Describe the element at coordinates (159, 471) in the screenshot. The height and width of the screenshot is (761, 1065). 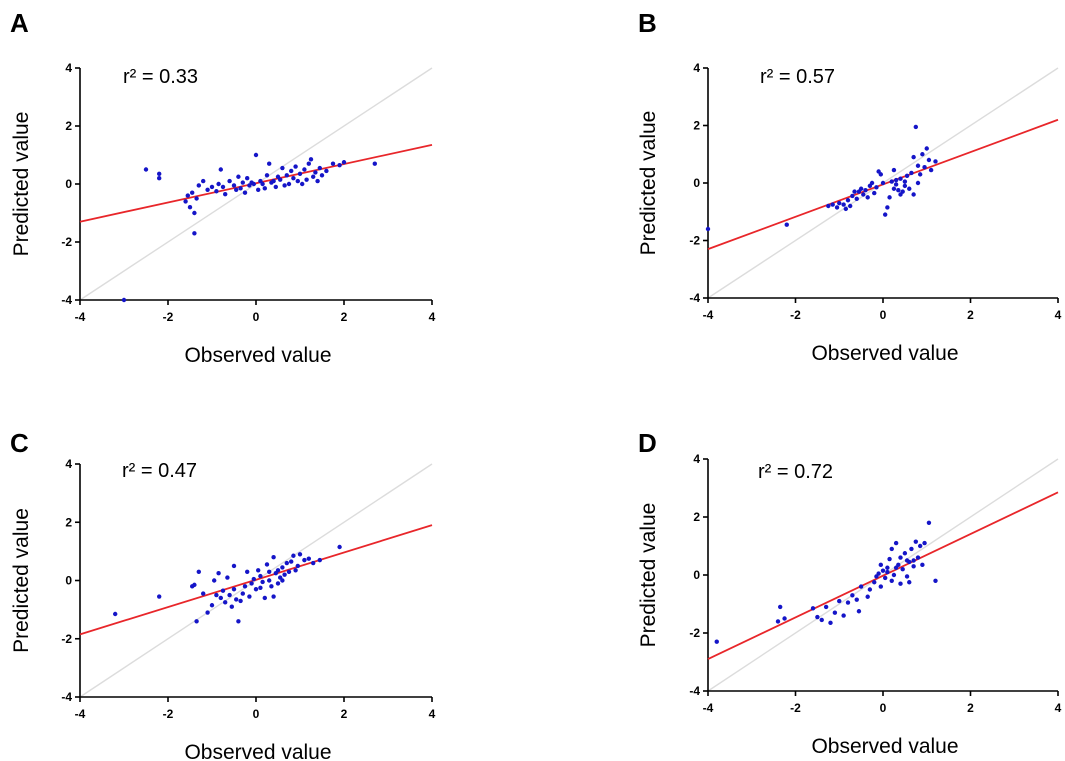
I see `r-squared-label: r² = 0.47` at that location.